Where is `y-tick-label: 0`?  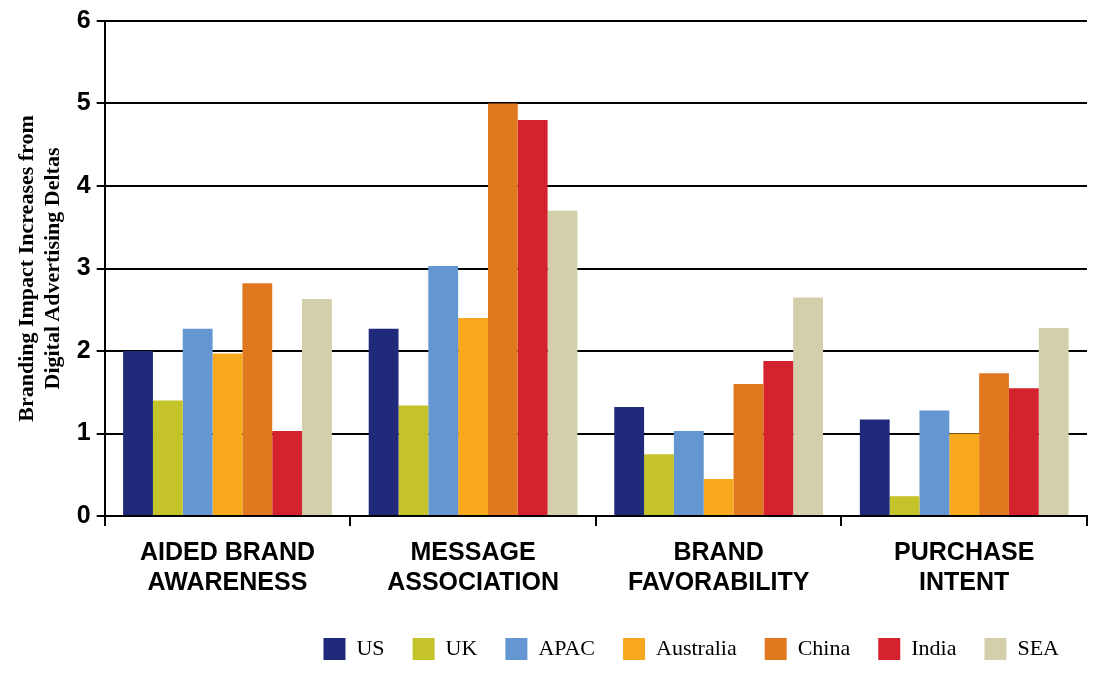 y-tick-label: 0 is located at coordinates (83, 513).